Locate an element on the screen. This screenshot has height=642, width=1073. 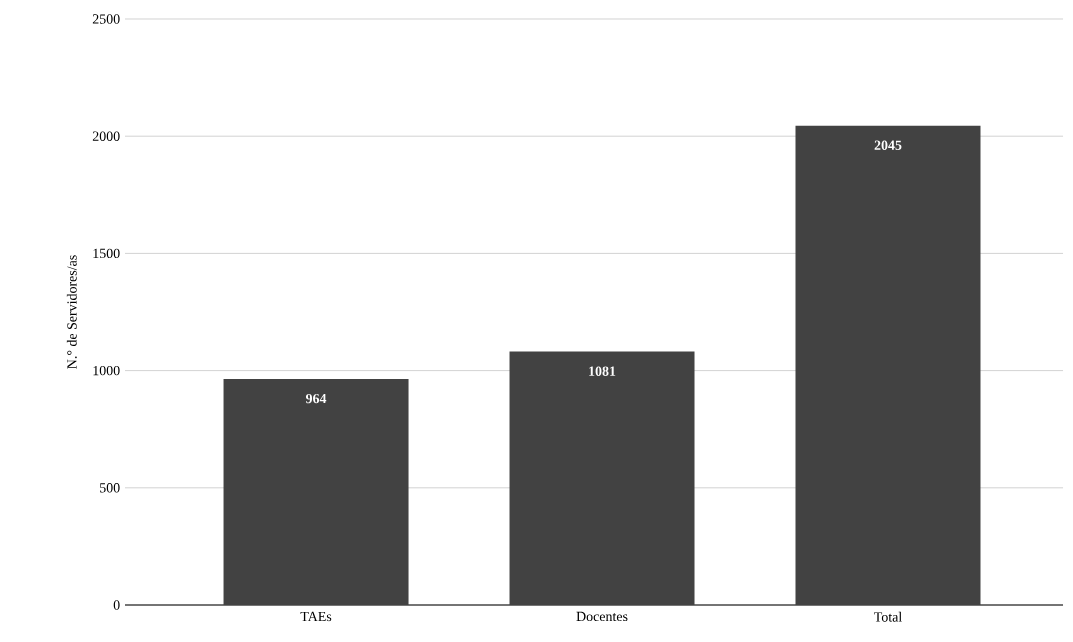
y-tick-label: 1500 is located at coordinates (106, 253).